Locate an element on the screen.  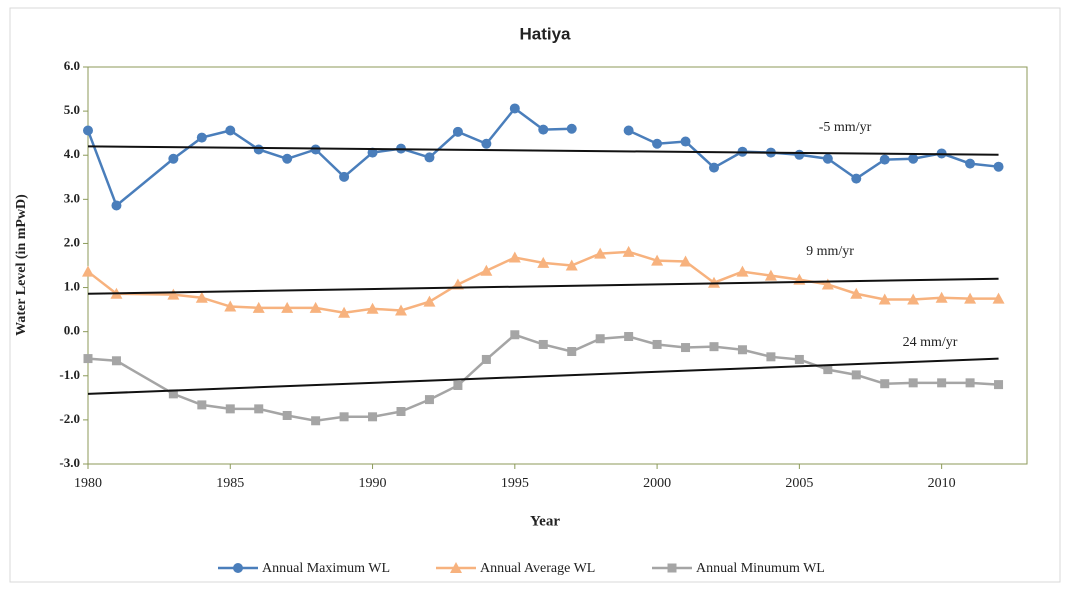
trend-label: 24 mm/yr is located at coordinates (930, 342).